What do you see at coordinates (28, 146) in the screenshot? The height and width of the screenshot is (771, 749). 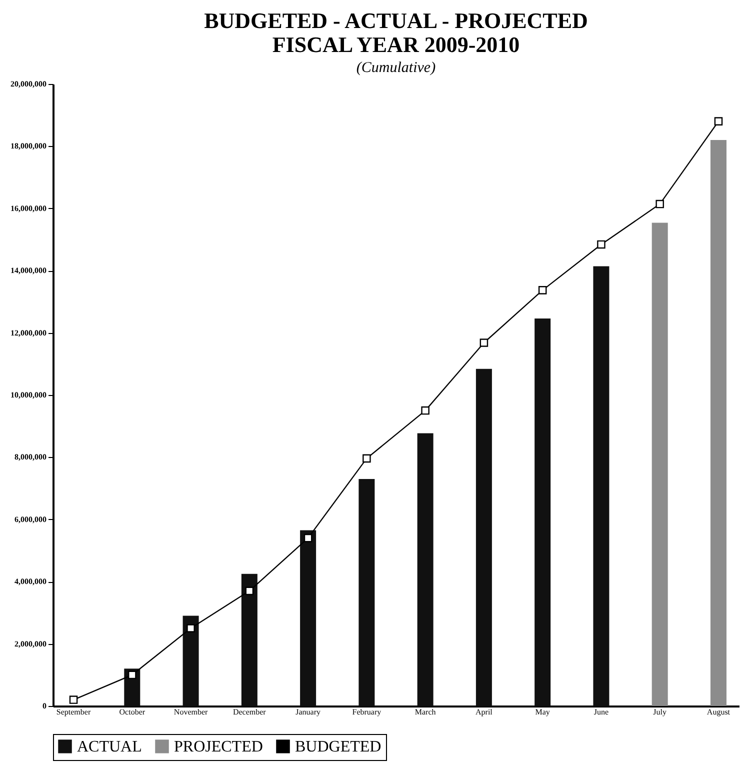 I see `y-tick-label: 18,000,000` at bounding box center [28, 146].